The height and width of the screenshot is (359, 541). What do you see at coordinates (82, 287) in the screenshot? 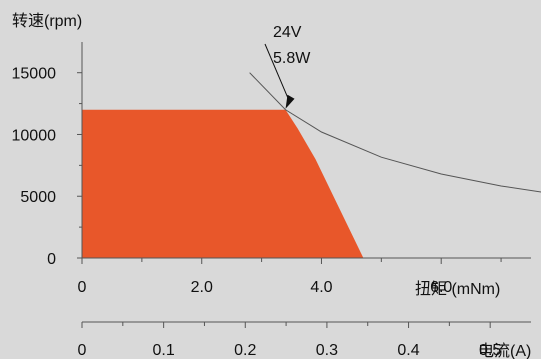
I see `x-tick-label: 0` at bounding box center [82, 287].